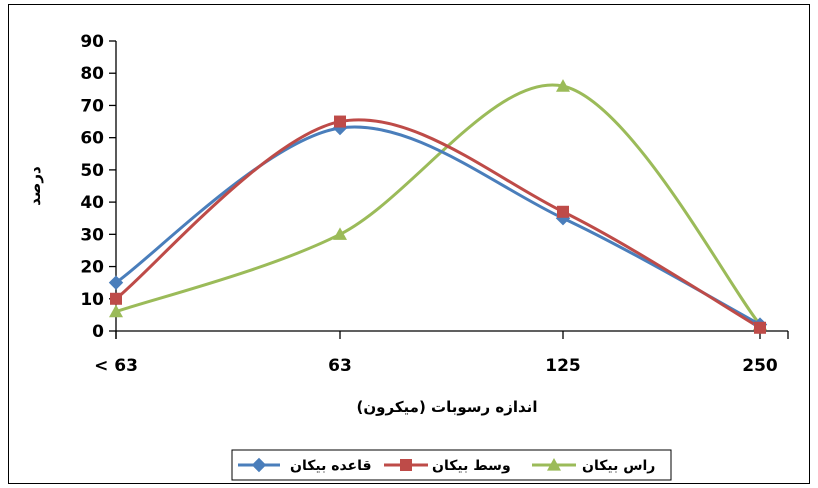 This screenshot has width=818, height=488. Describe the element at coordinates (92, 300) in the screenshot. I see `y-tick-label: 10` at that location.